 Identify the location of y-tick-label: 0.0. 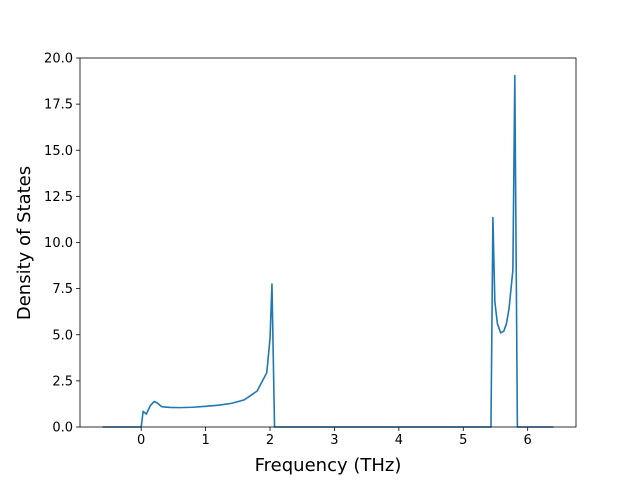
(62, 428).